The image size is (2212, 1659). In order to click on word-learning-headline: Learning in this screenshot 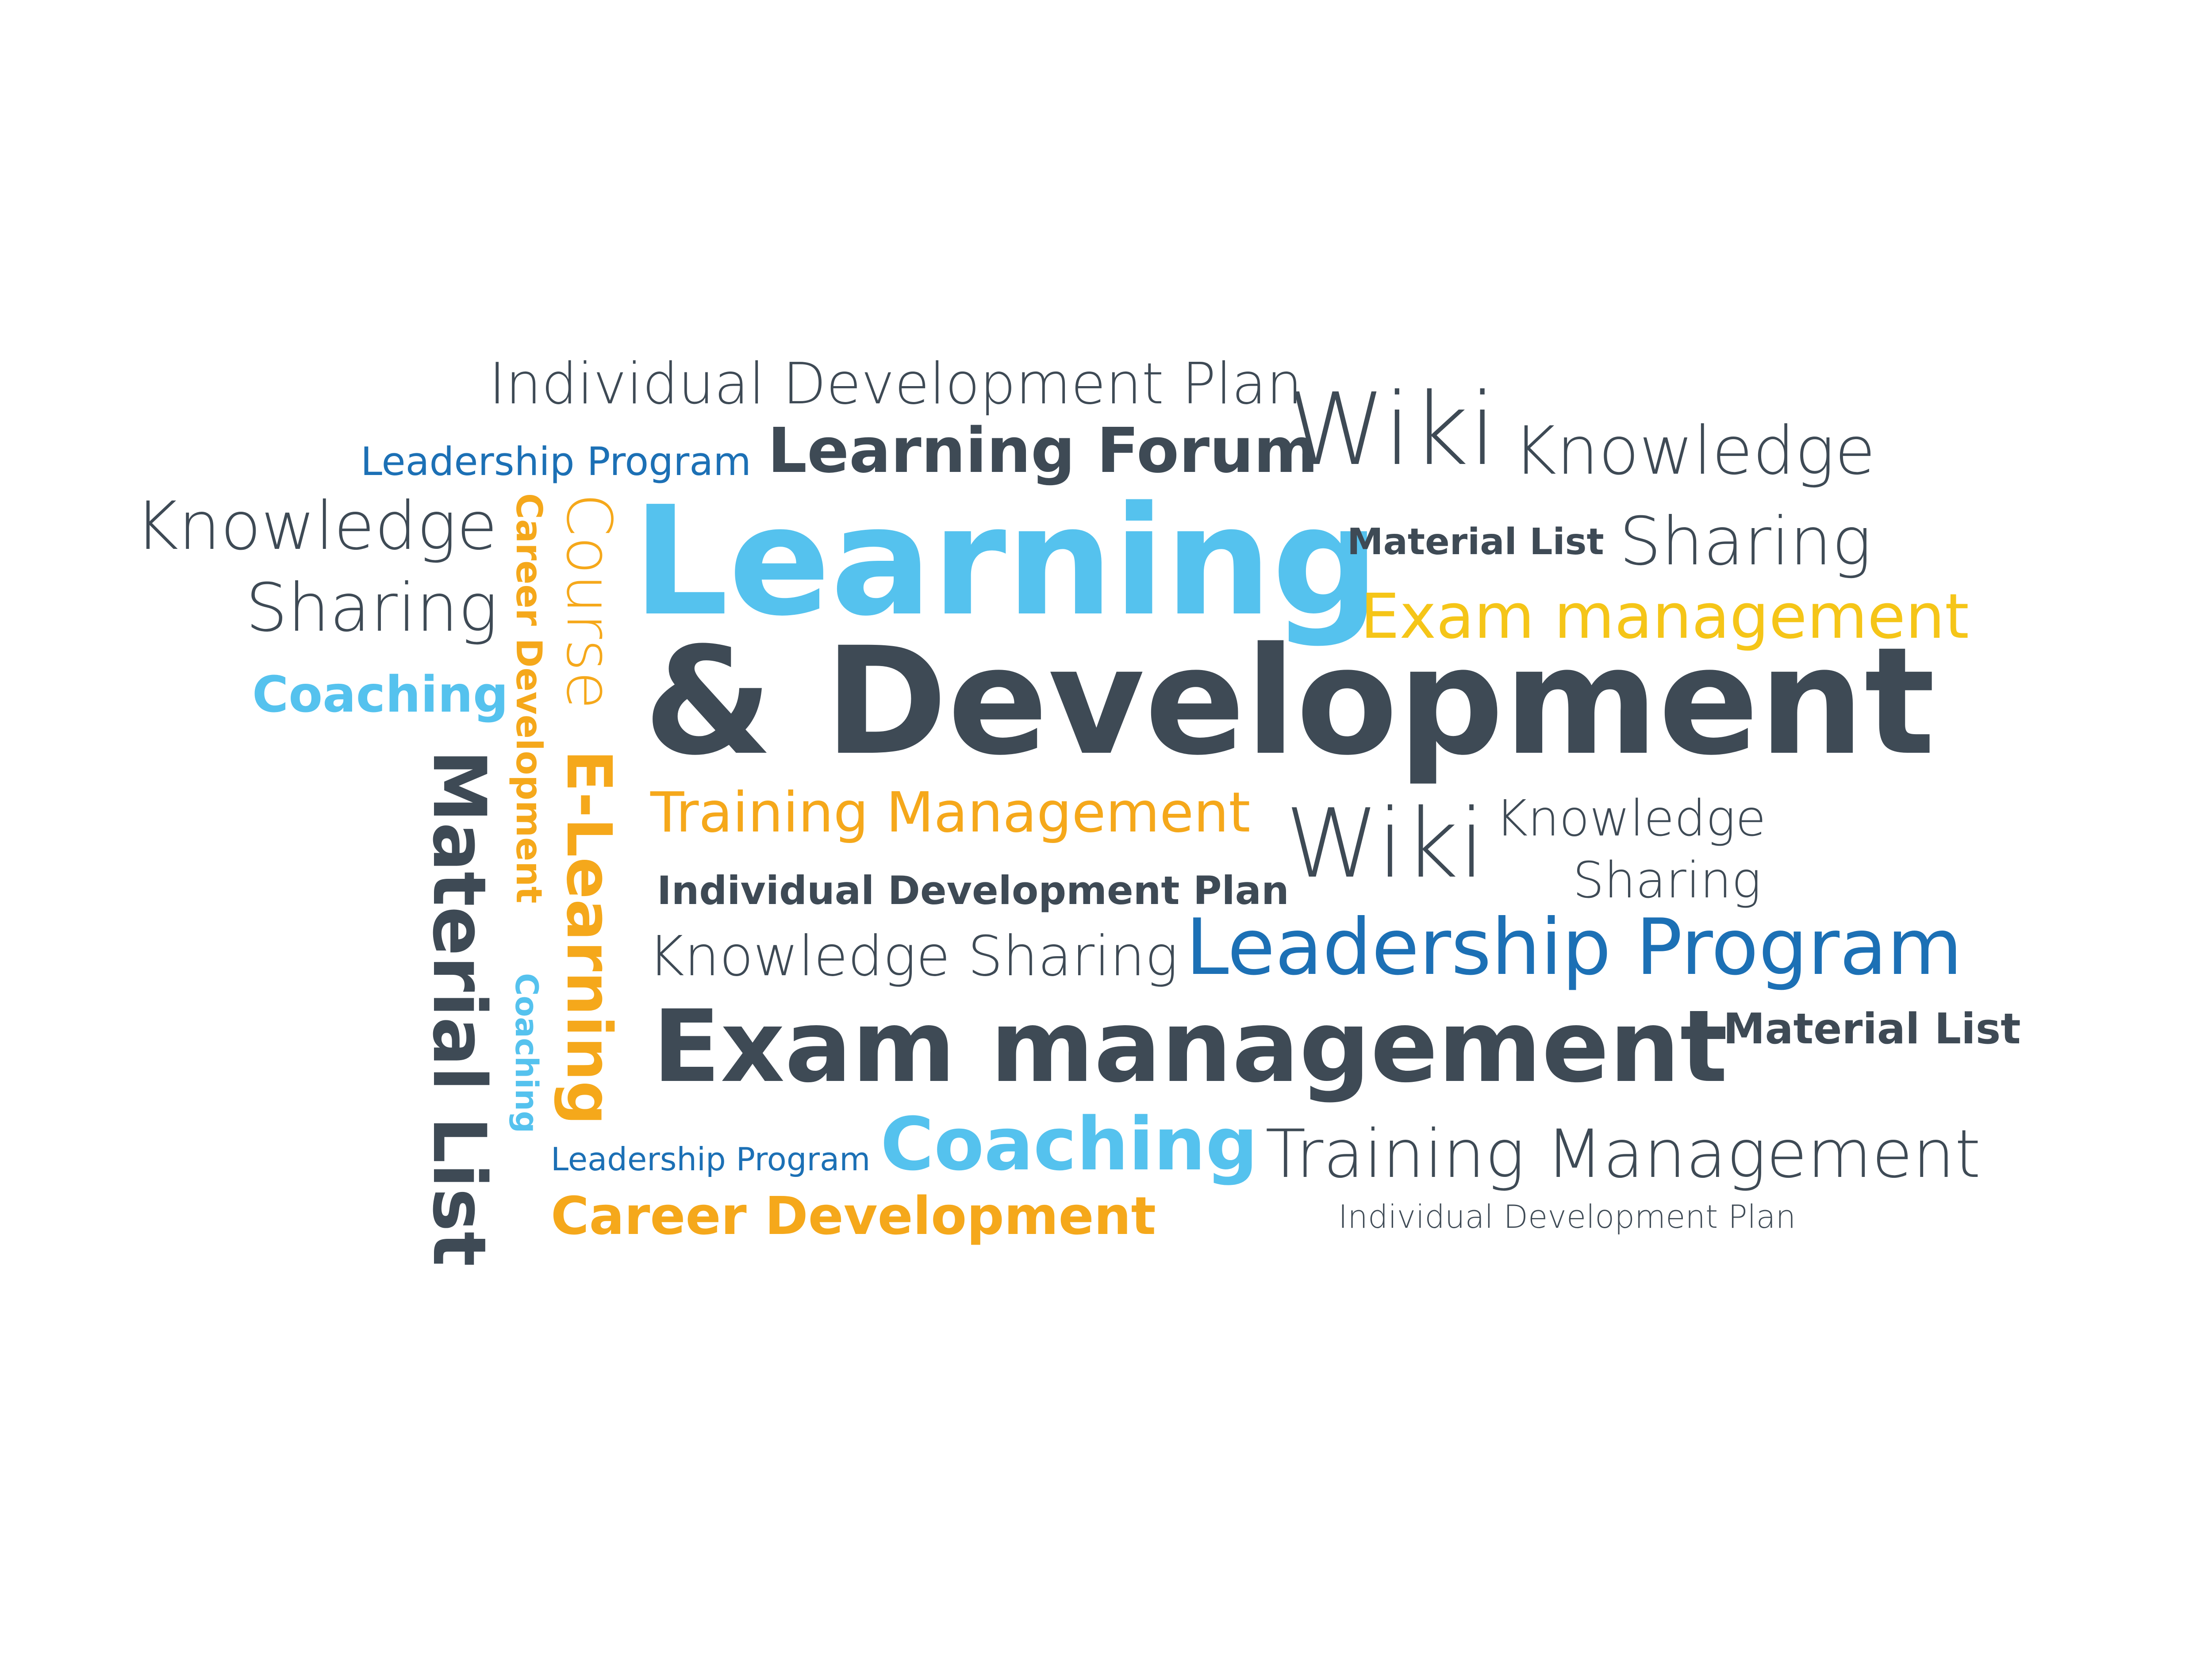, I will do `click(1007, 561)`.